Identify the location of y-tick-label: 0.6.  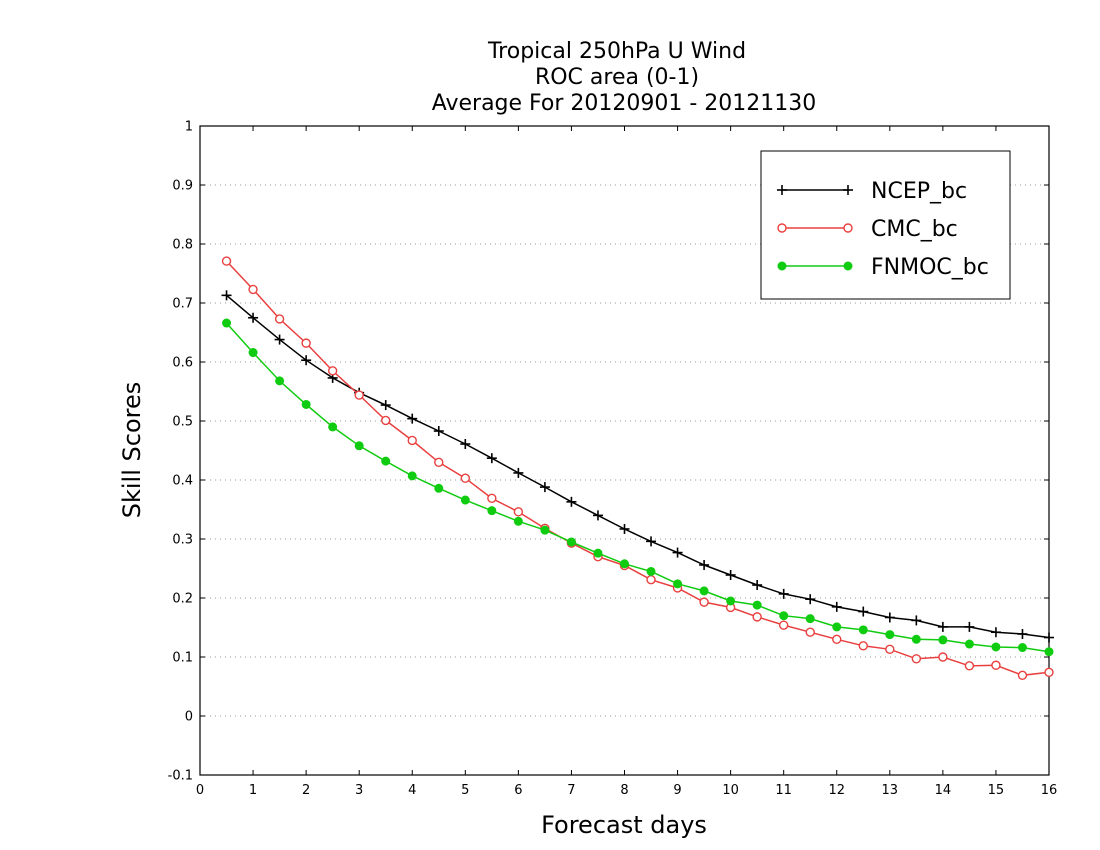
(182, 363).